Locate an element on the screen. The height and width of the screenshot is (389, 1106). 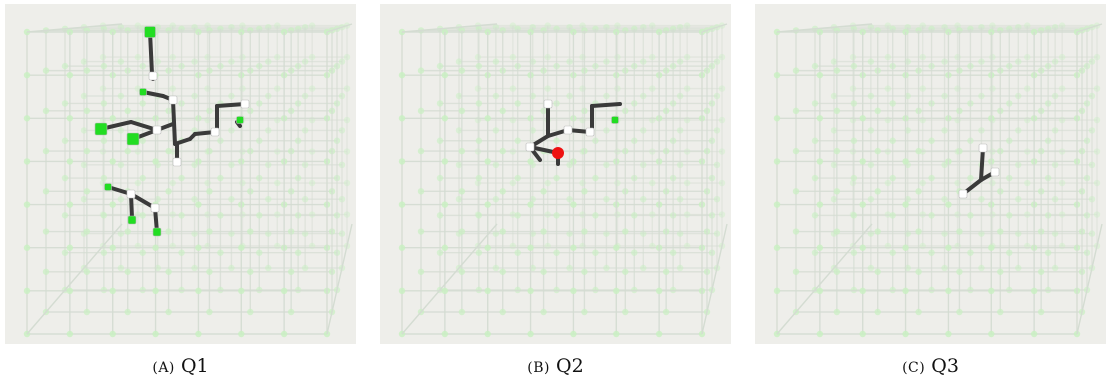
caption-label: Q3 is located at coordinates (945, 366).